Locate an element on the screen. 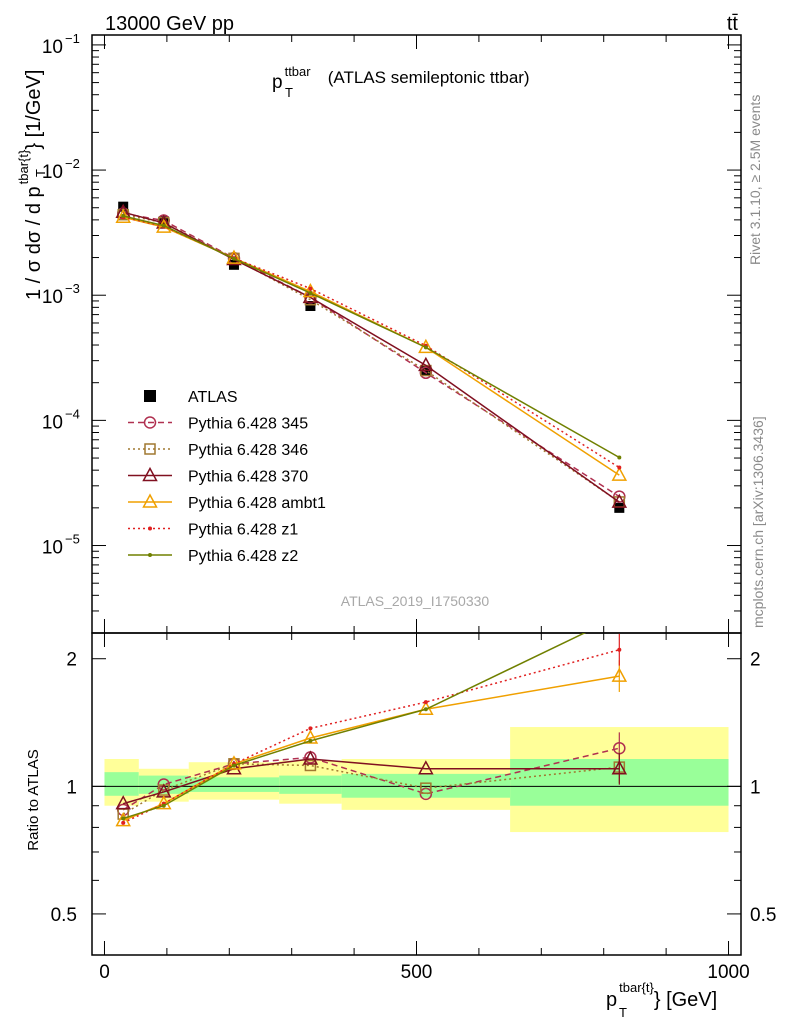 Image resolution: width=786 pixels, height=1024 pixels. legend-entry-1: Pythia 6.428 345 is located at coordinates (218, 424).